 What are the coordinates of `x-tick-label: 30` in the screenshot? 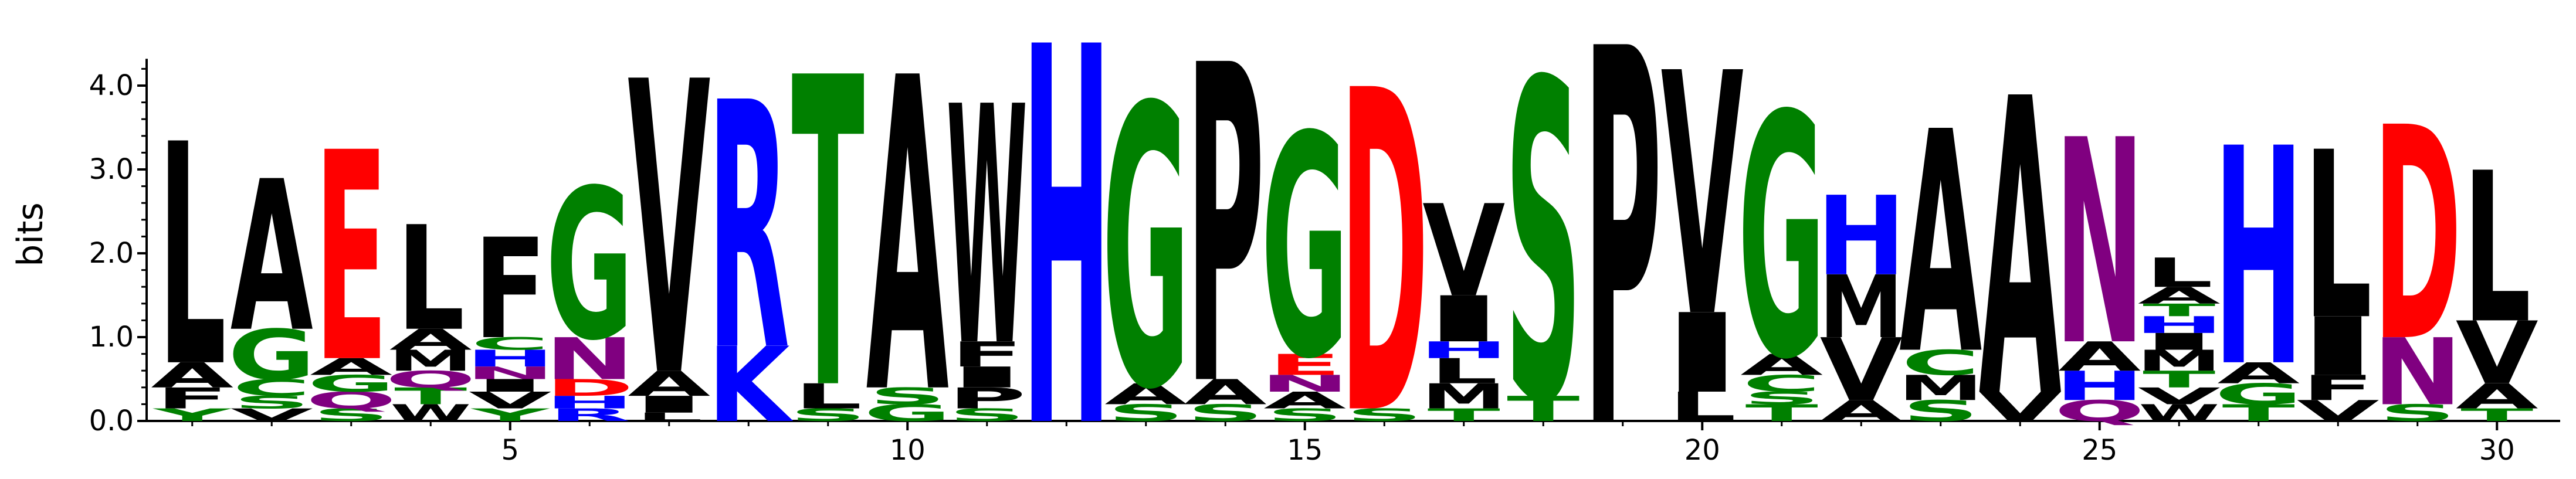 It's located at (2497, 450).